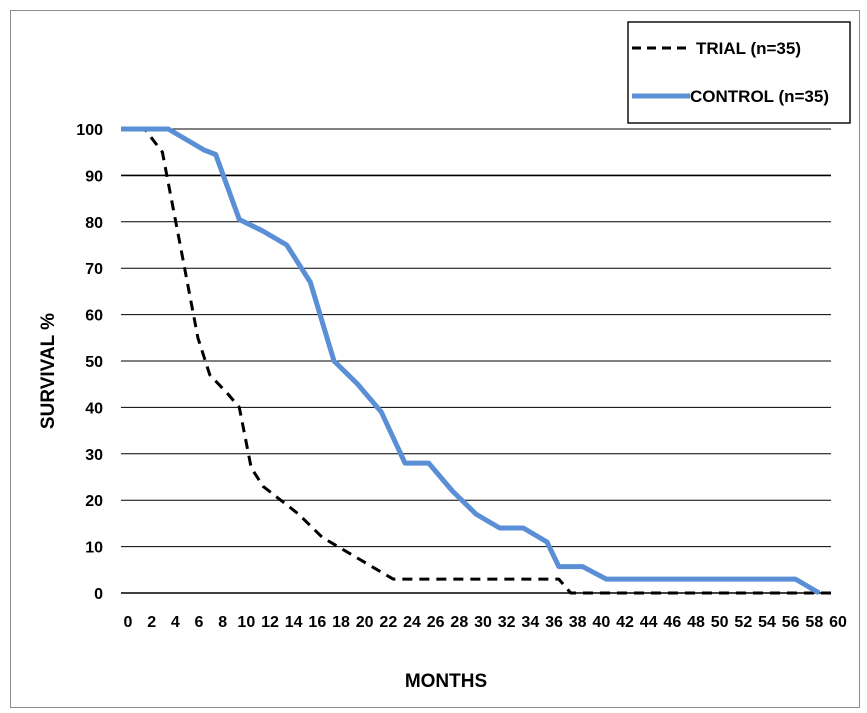 This screenshot has height=713, width=867. Describe the element at coordinates (94, 269) in the screenshot. I see `y-tick-label: 70` at that location.